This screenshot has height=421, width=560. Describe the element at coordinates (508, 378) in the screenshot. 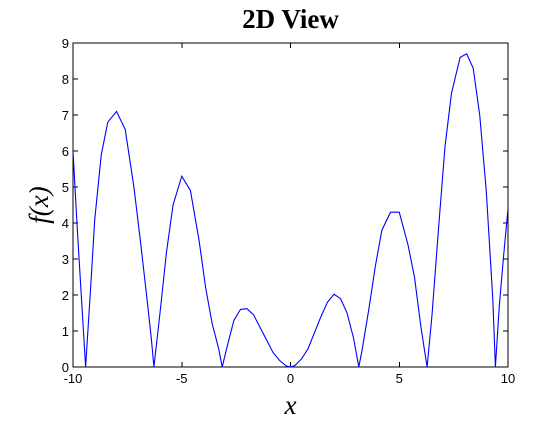

I see `x-tick-label: 10` at that location.